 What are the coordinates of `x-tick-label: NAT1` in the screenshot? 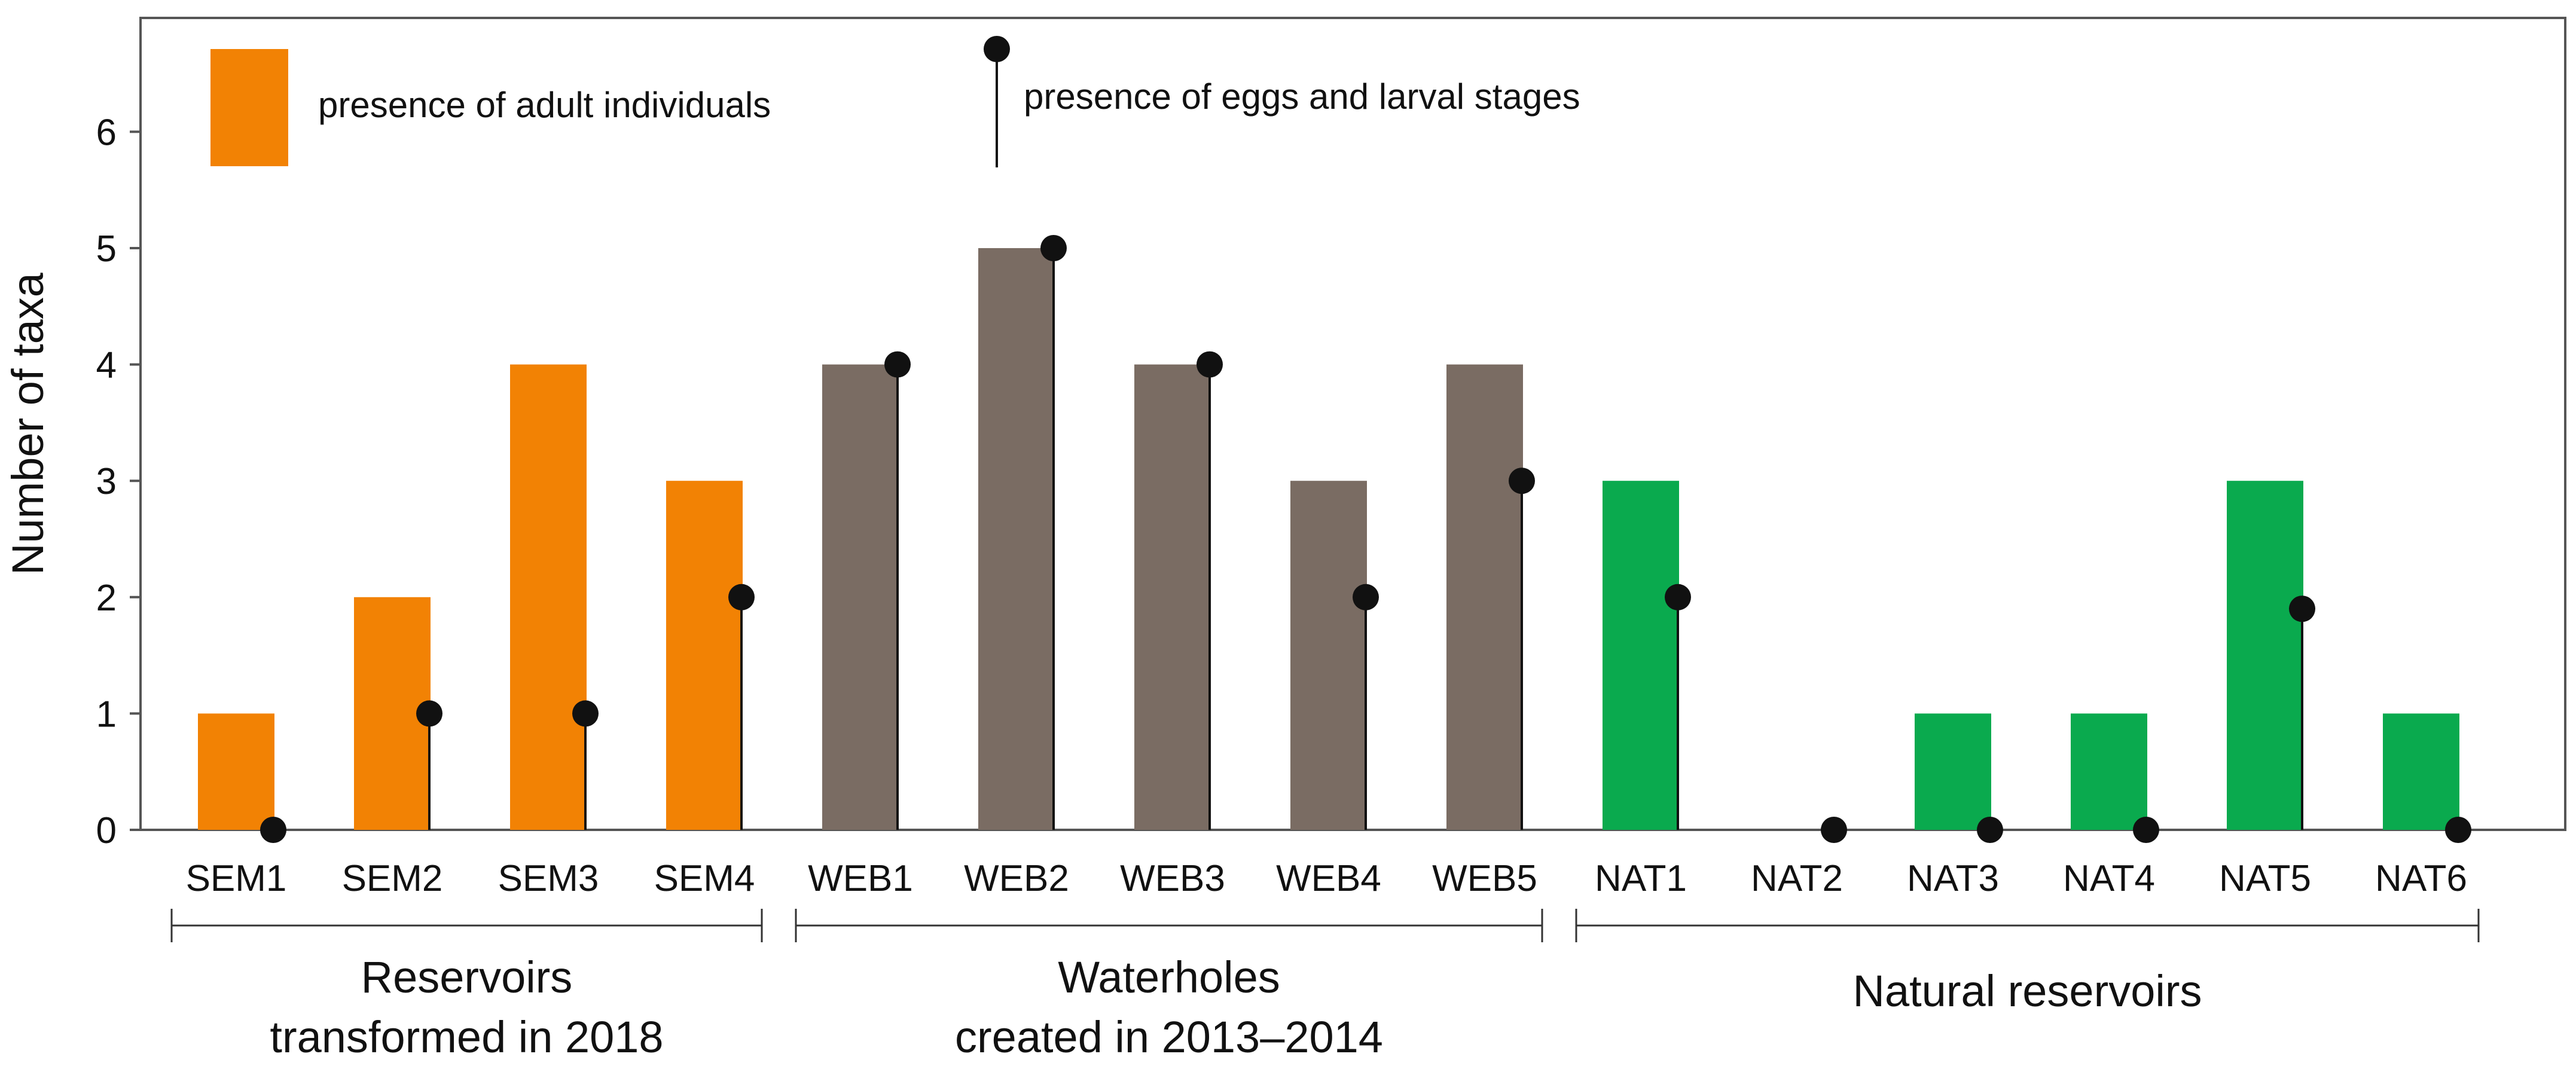 It's located at (1641, 878).